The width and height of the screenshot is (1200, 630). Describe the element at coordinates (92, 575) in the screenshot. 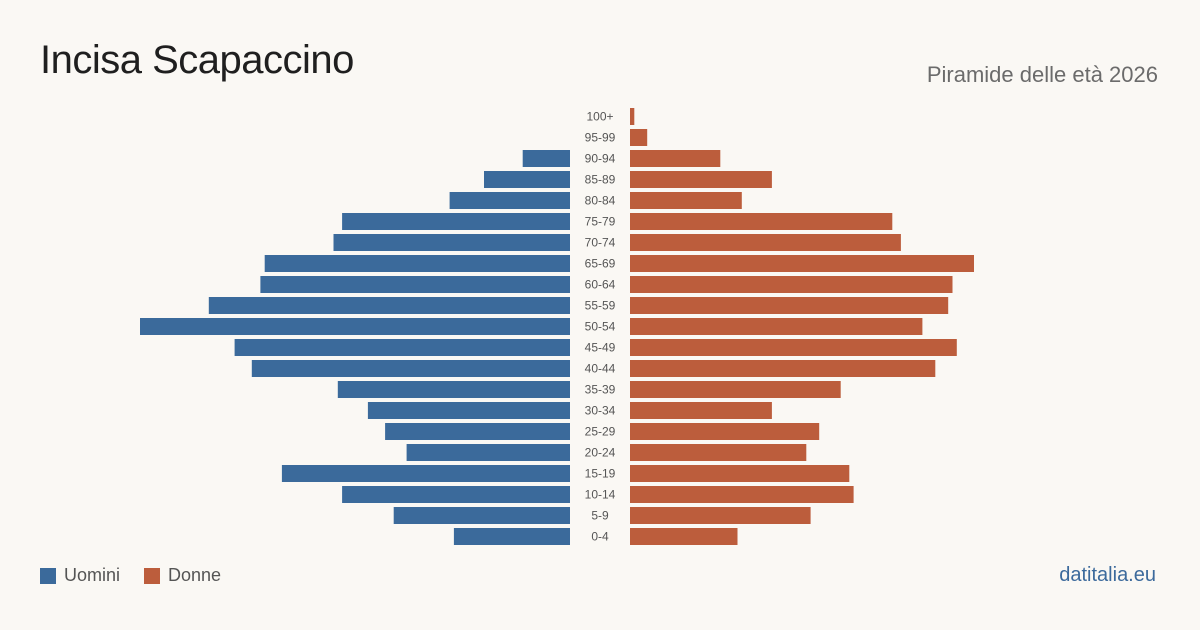

I see `legend-label-men: Uomini` at that location.